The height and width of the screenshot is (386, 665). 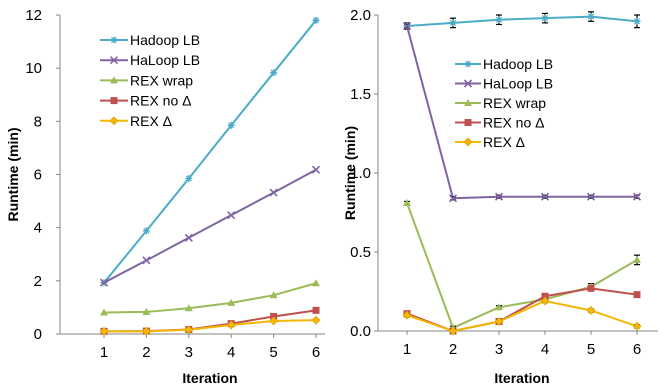 I want to click on x-tick-label: 2, so click(x=146, y=352).